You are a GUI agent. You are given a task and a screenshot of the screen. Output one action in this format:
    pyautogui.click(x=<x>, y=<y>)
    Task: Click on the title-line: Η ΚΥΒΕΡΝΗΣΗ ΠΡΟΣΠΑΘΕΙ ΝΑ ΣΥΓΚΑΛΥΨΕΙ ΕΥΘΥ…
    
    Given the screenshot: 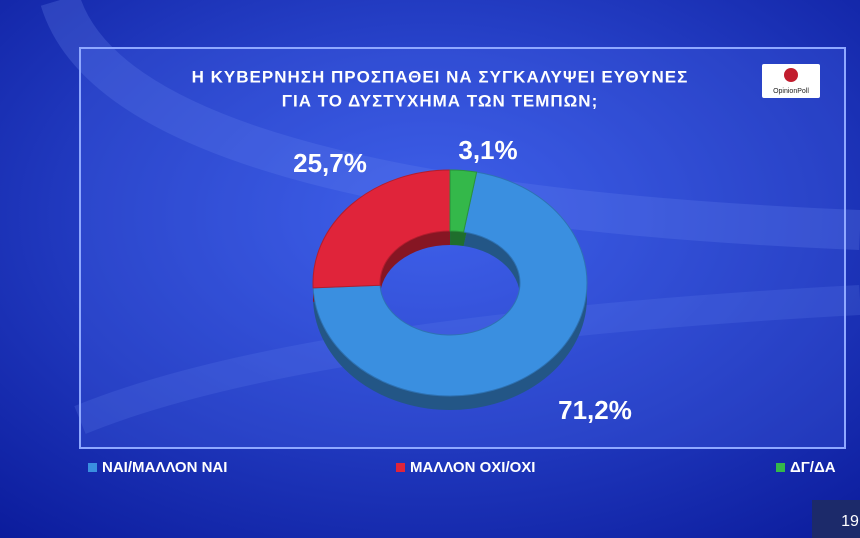 What is the action you would take?
    pyautogui.click(x=440, y=76)
    